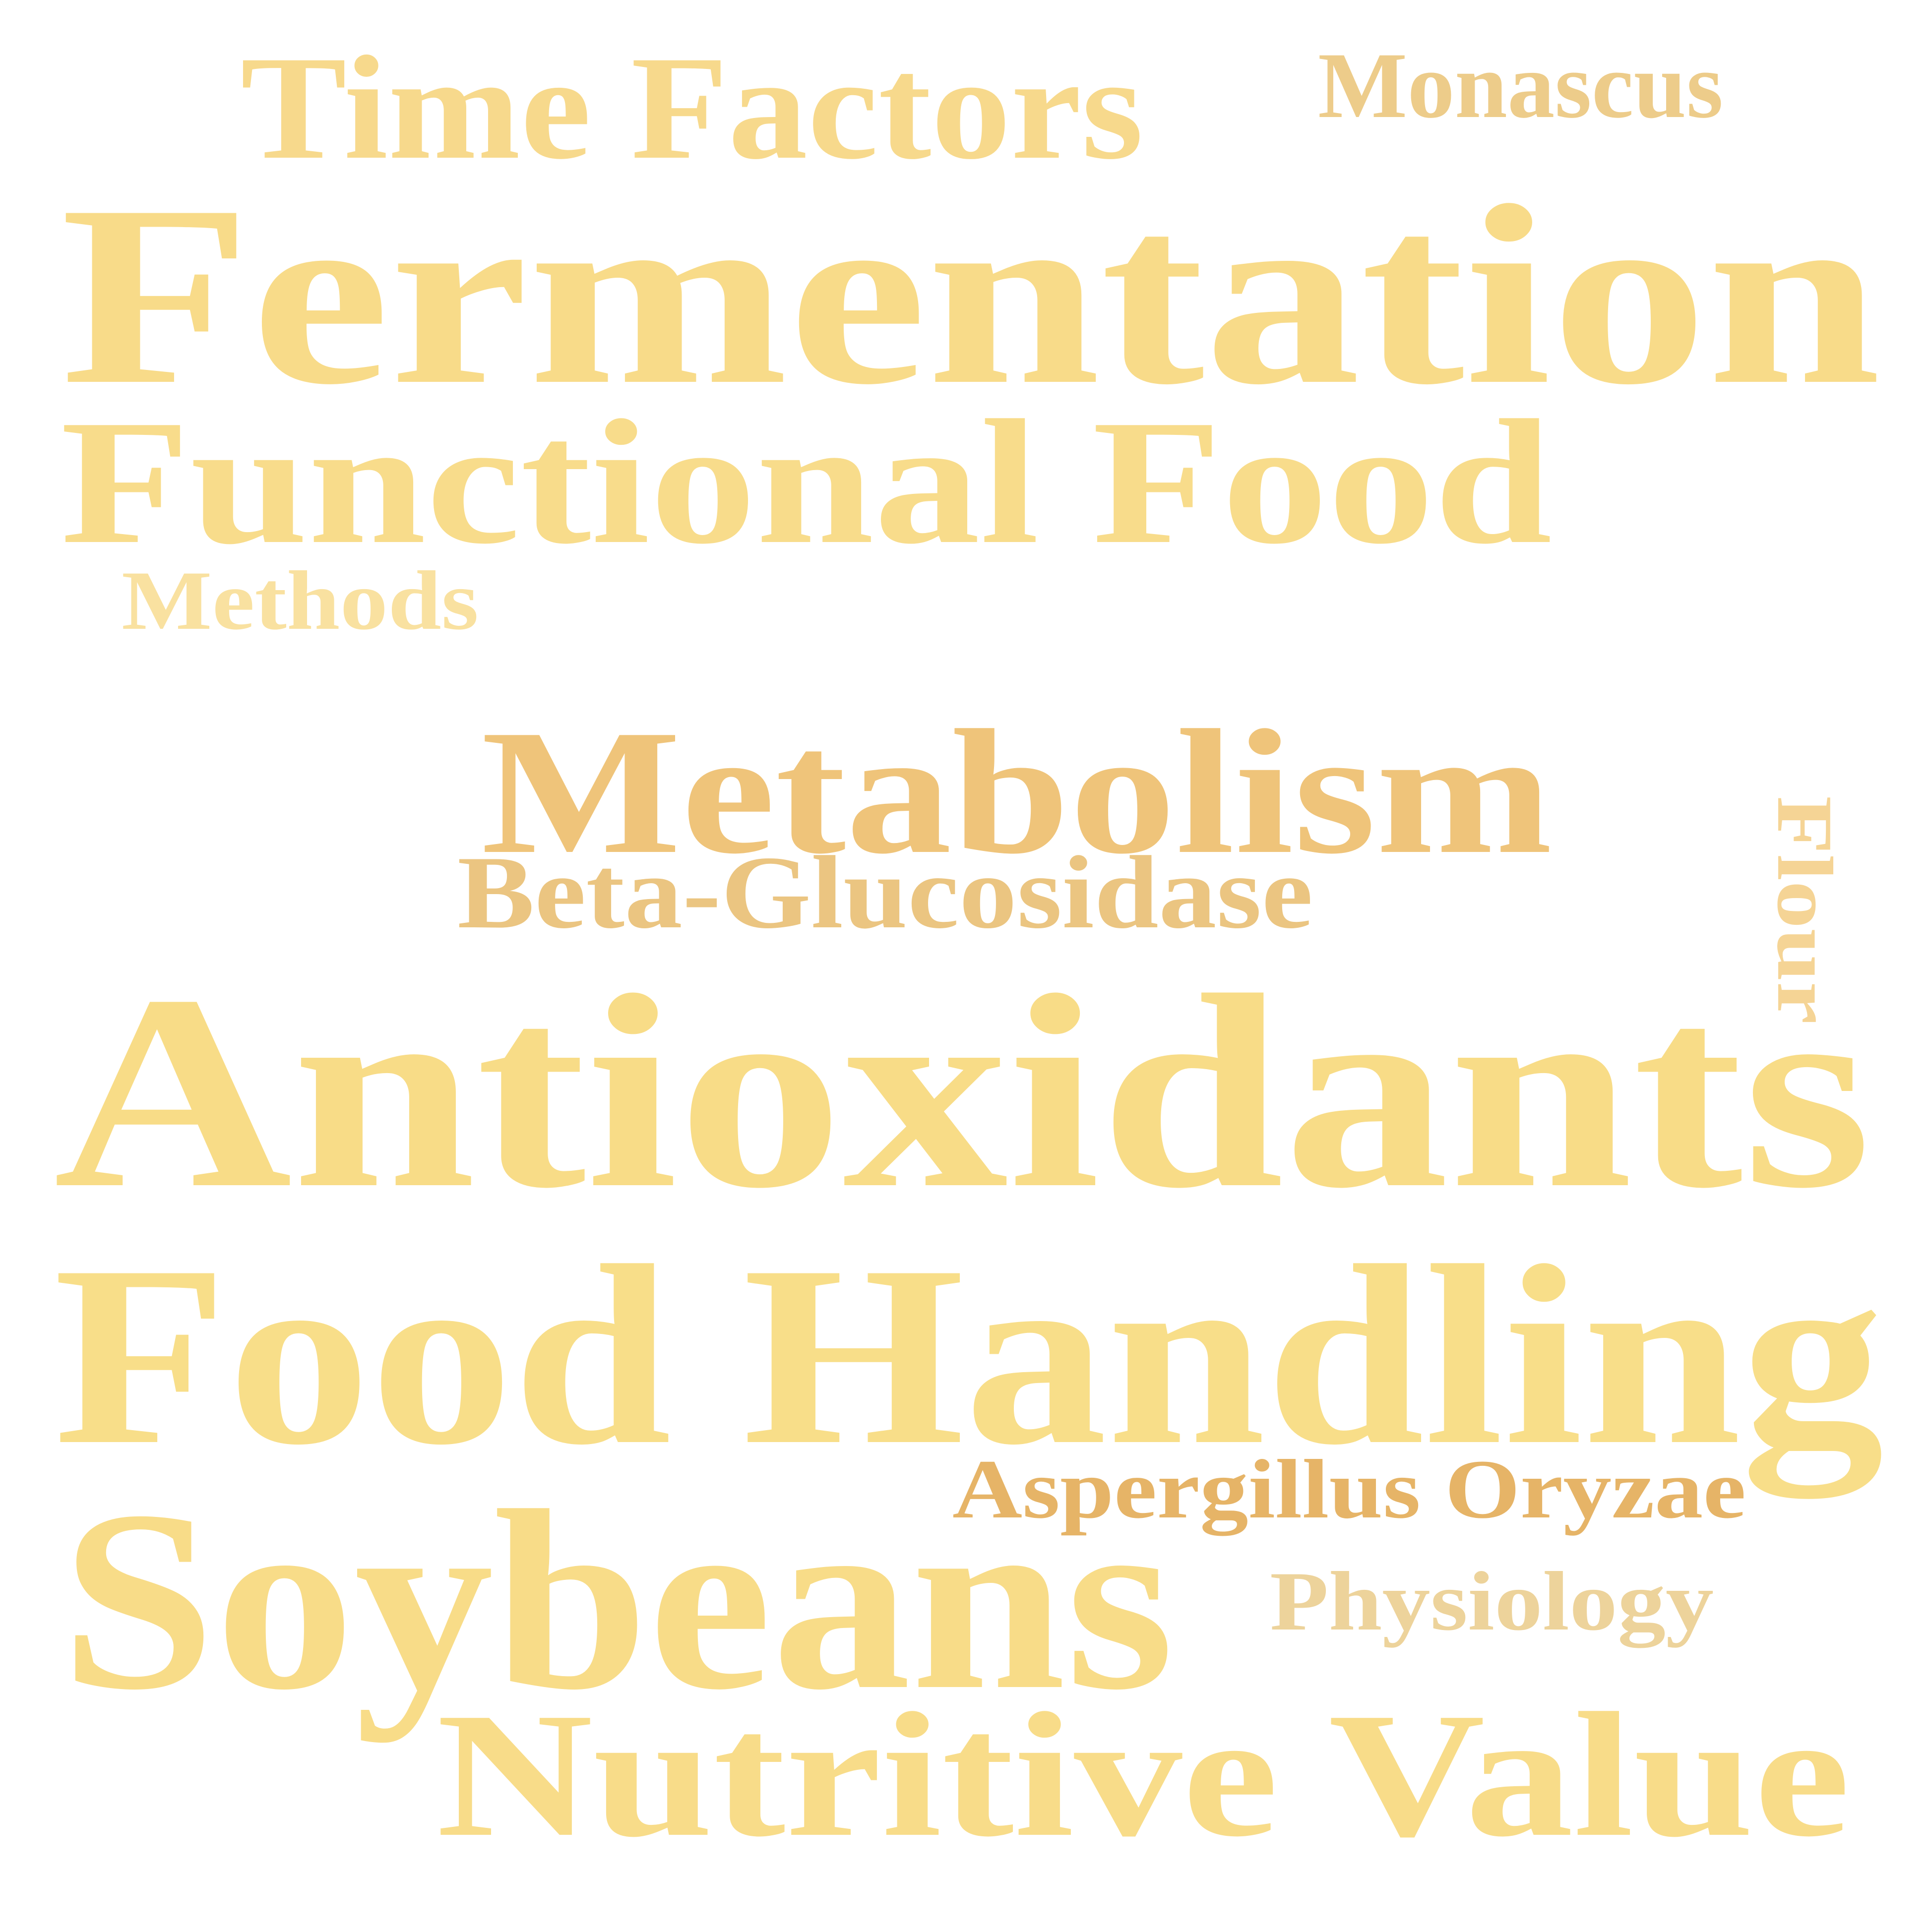 This screenshot has height=1932, width=1932. What do you see at coordinates (1805, 910) in the screenshot?
I see `word-flour: Flour` at bounding box center [1805, 910].